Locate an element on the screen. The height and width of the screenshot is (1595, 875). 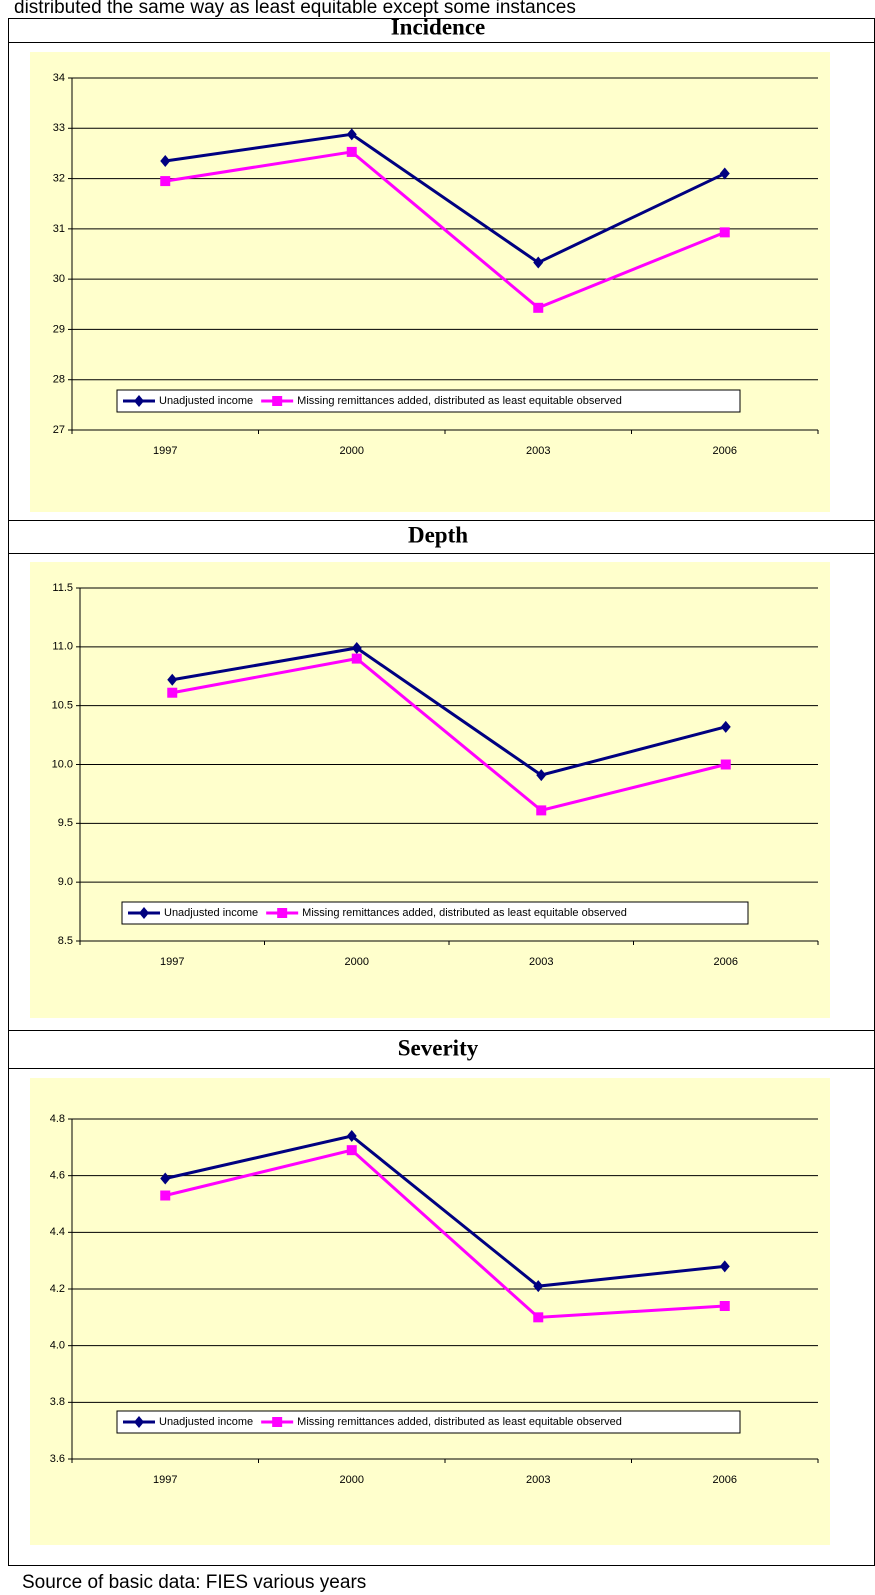
source-note: Source of basic data: FIES various years is located at coordinates (194, 1582).